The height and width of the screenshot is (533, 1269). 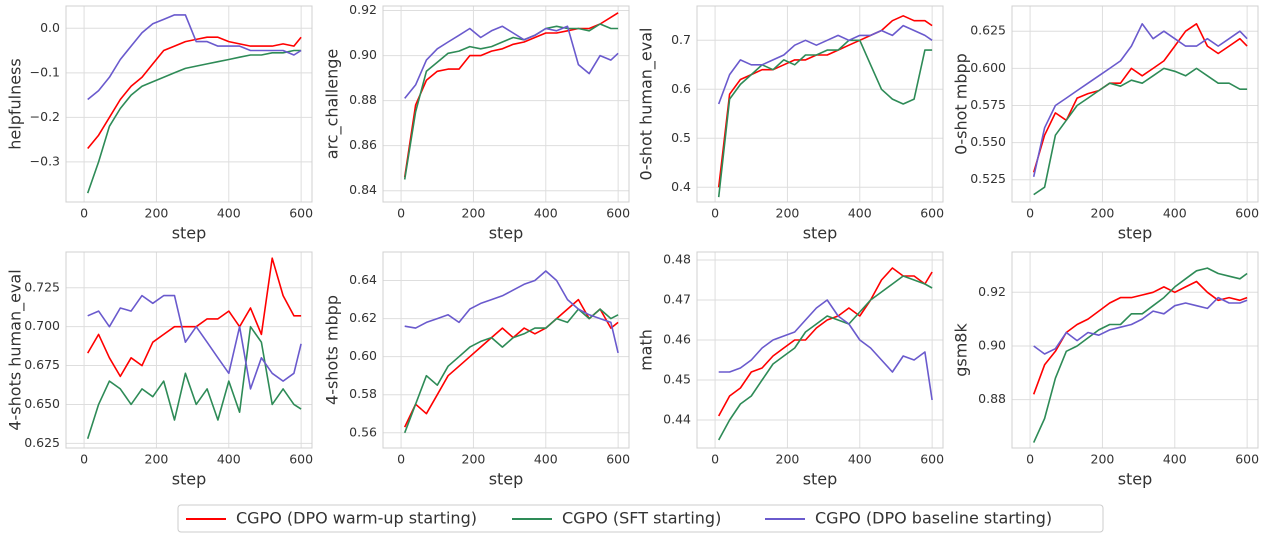 I want to click on y-tick-label: 0.64, so click(x=363, y=279).